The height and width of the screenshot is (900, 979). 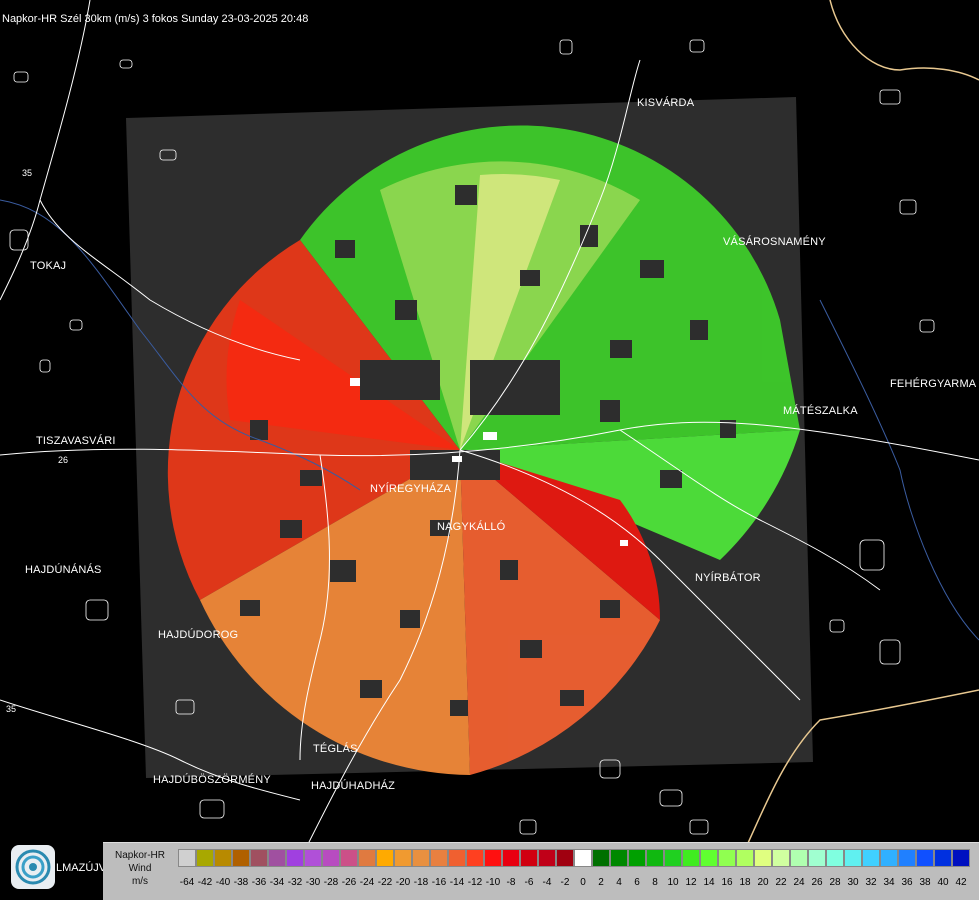 I want to click on legend-line2: Wind, so click(x=140, y=868).